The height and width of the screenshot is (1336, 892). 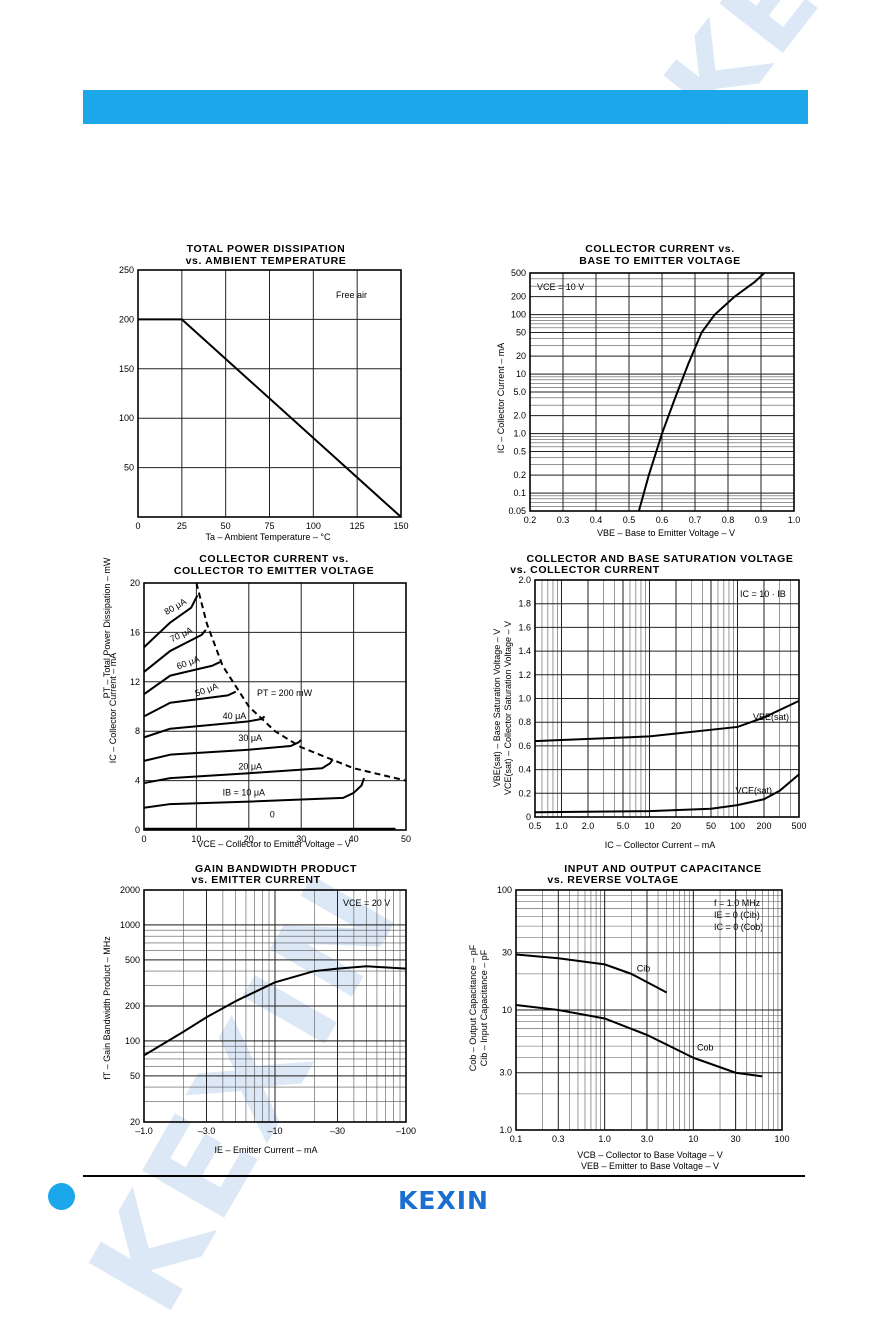 I want to click on y-tick-label: 12, so click(x=135, y=682).